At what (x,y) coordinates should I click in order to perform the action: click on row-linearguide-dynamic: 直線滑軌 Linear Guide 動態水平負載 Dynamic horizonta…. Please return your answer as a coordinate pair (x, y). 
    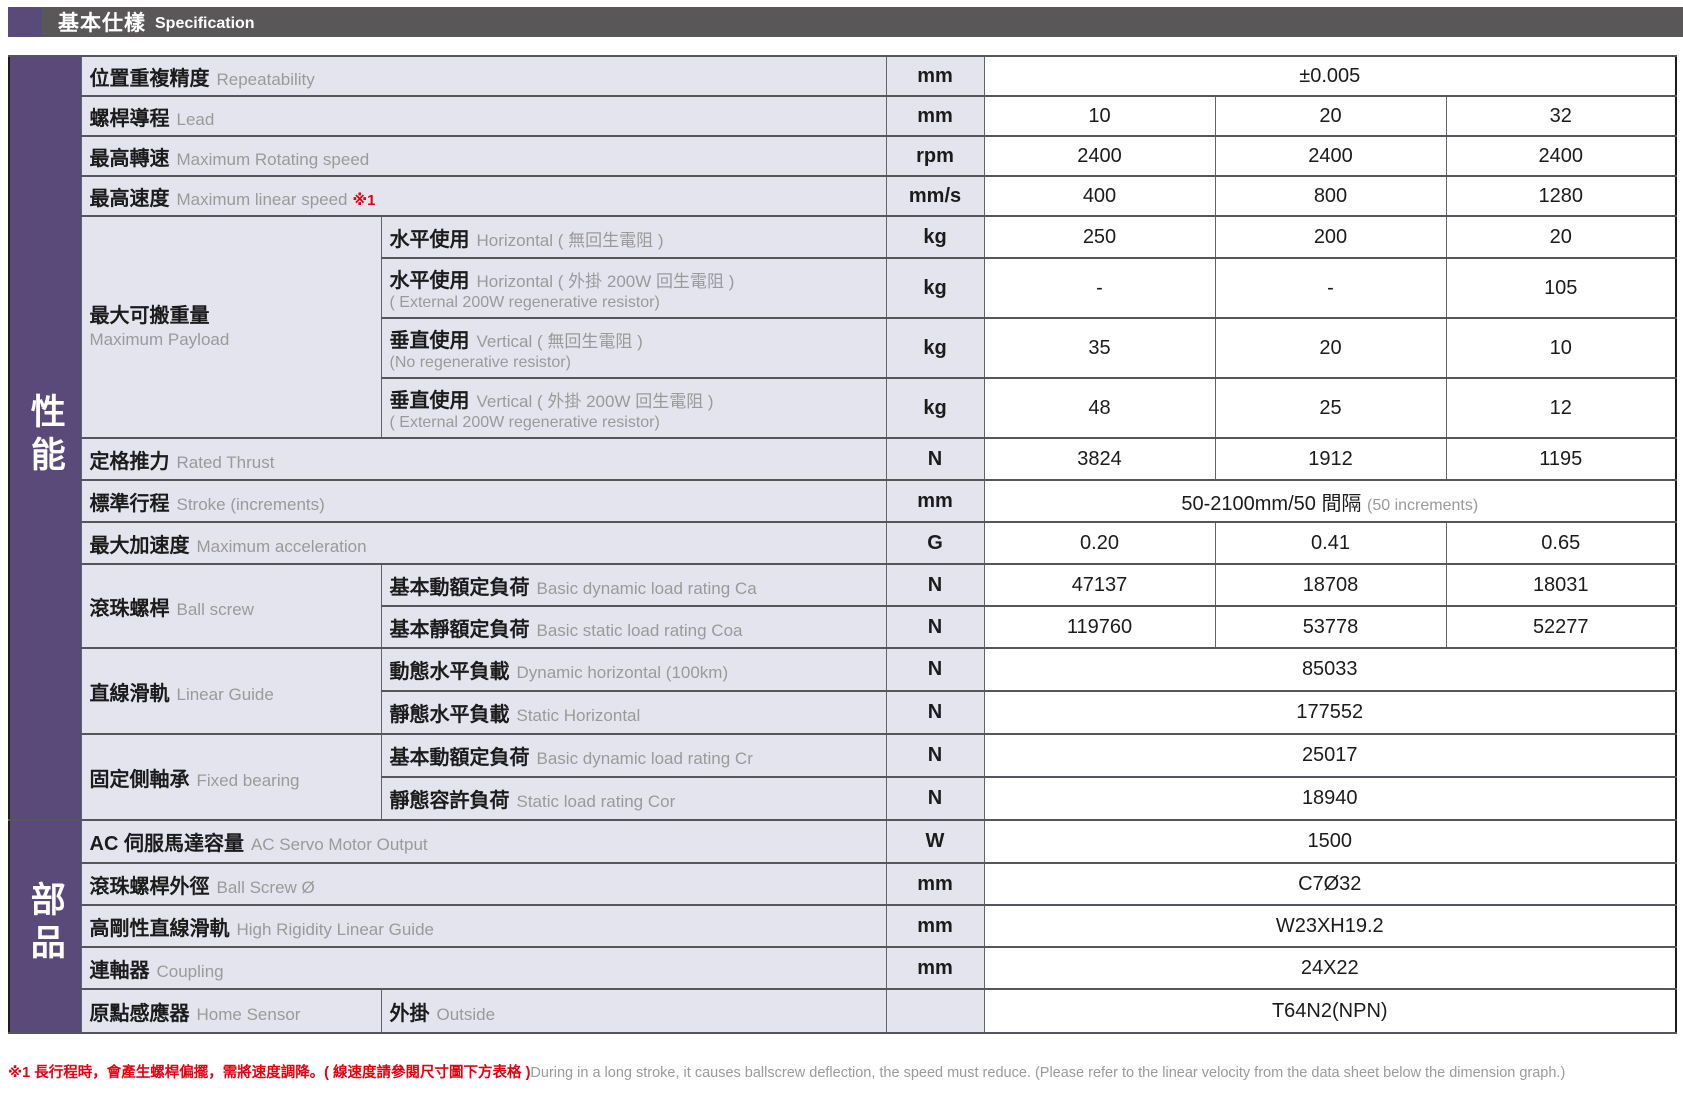
    Looking at the image, I should click on (843, 691).